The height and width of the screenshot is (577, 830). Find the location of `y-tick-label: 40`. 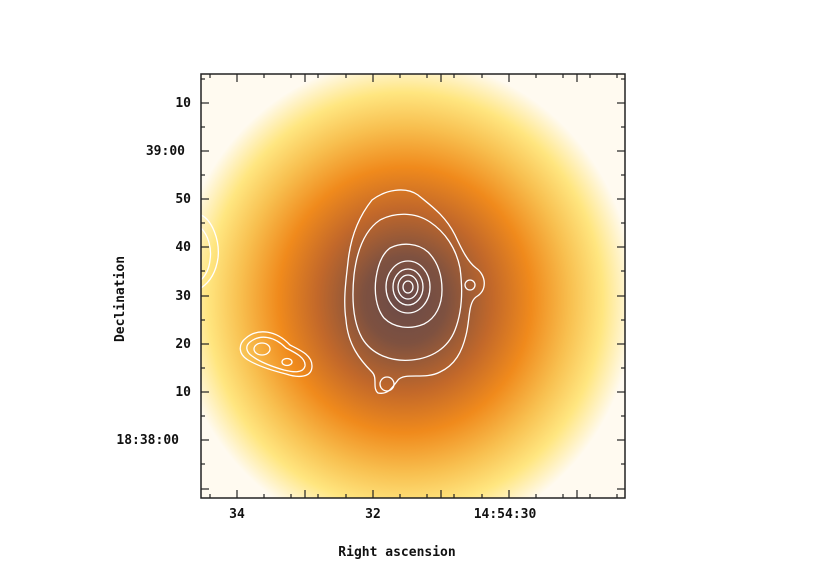

y-tick-label: 40 is located at coordinates (183, 247).